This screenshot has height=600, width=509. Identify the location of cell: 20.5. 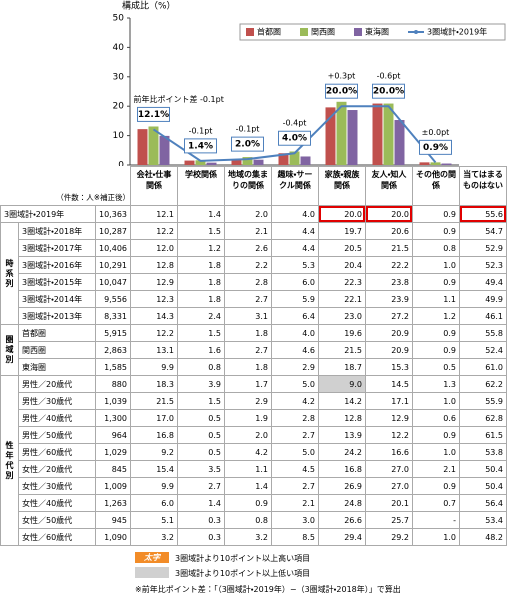
(342, 248).